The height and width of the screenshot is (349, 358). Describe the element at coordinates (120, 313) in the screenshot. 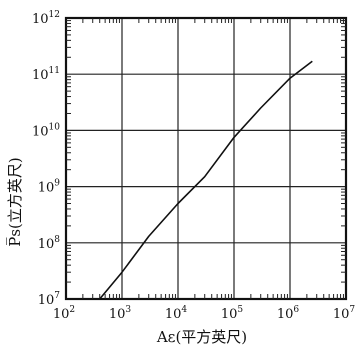

I see `x-tick-label: 103` at that location.